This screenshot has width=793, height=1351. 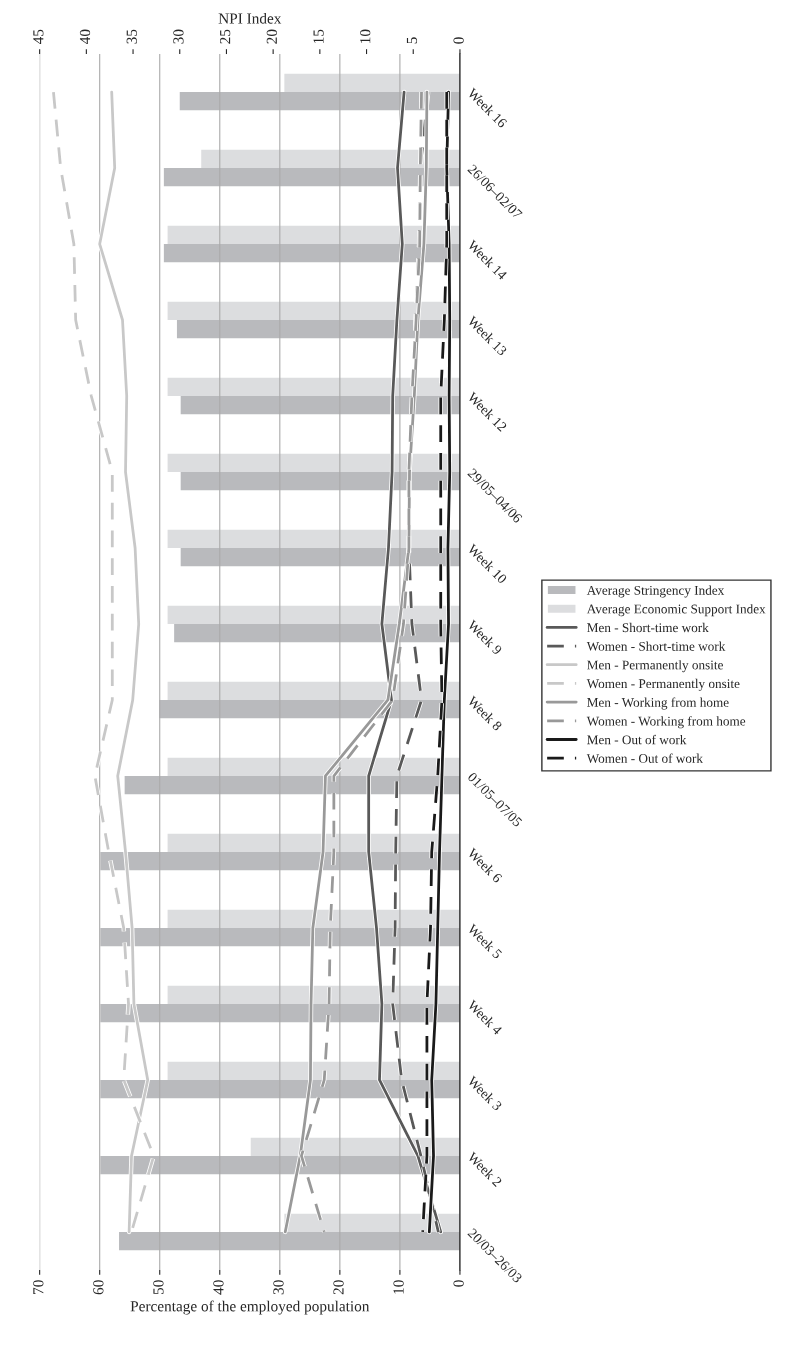 What do you see at coordinates (655, 666) in the screenshot?
I see `legend-label: Men - Permanently onsite` at bounding box center [655, 666].